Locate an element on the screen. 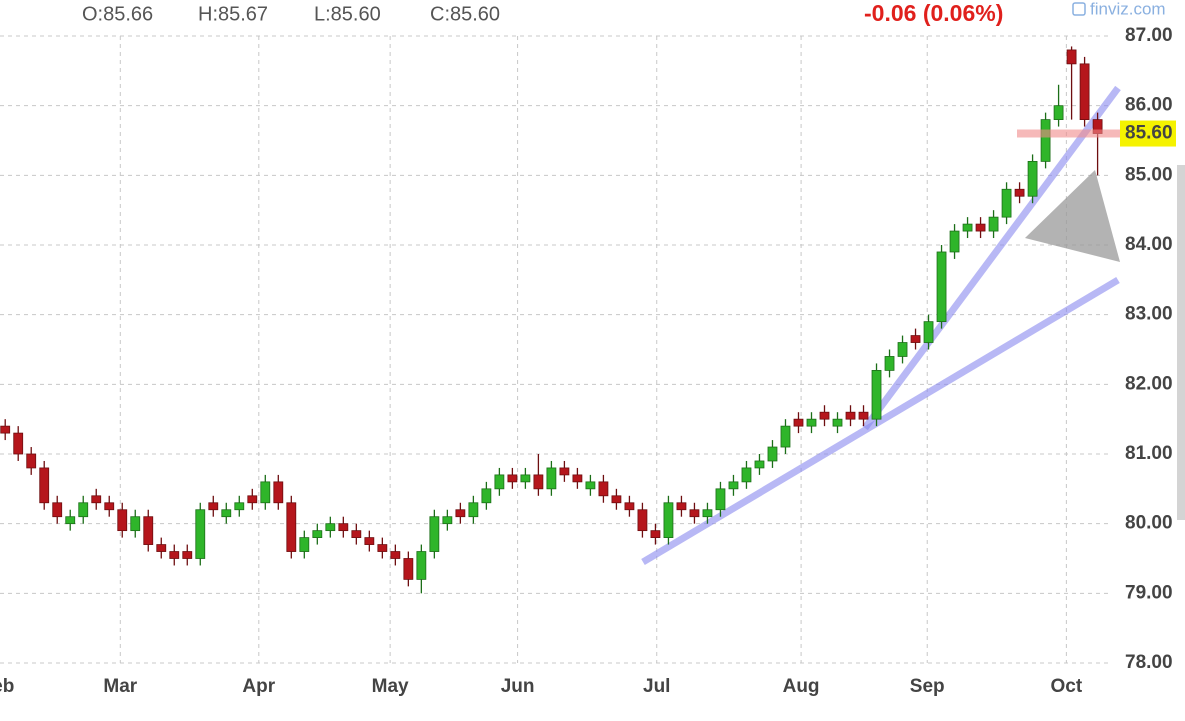 The width and height of the screenshot is (1185, 721). brand-icon is located at coordinates (1079, 9).